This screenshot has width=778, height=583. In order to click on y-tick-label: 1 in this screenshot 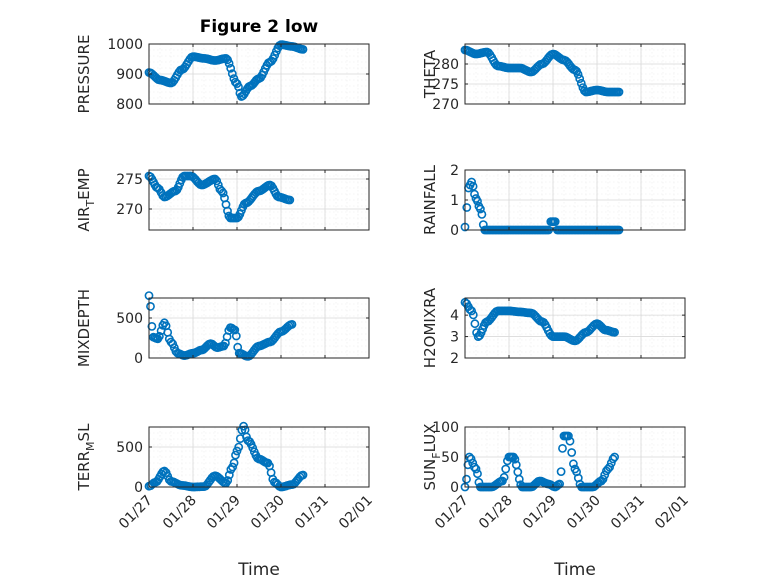, I will do `click(454, 201)`.